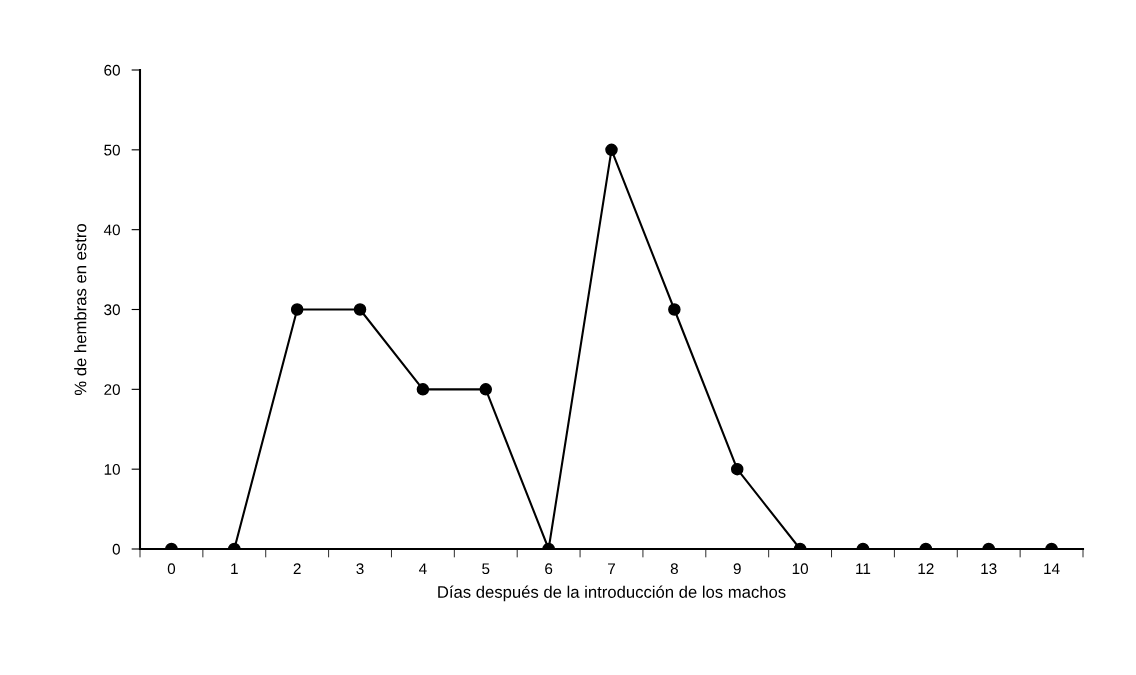 This screenshot has height=675, width=1136. I want to click on y-tick-label: 20, so click(112, 390).